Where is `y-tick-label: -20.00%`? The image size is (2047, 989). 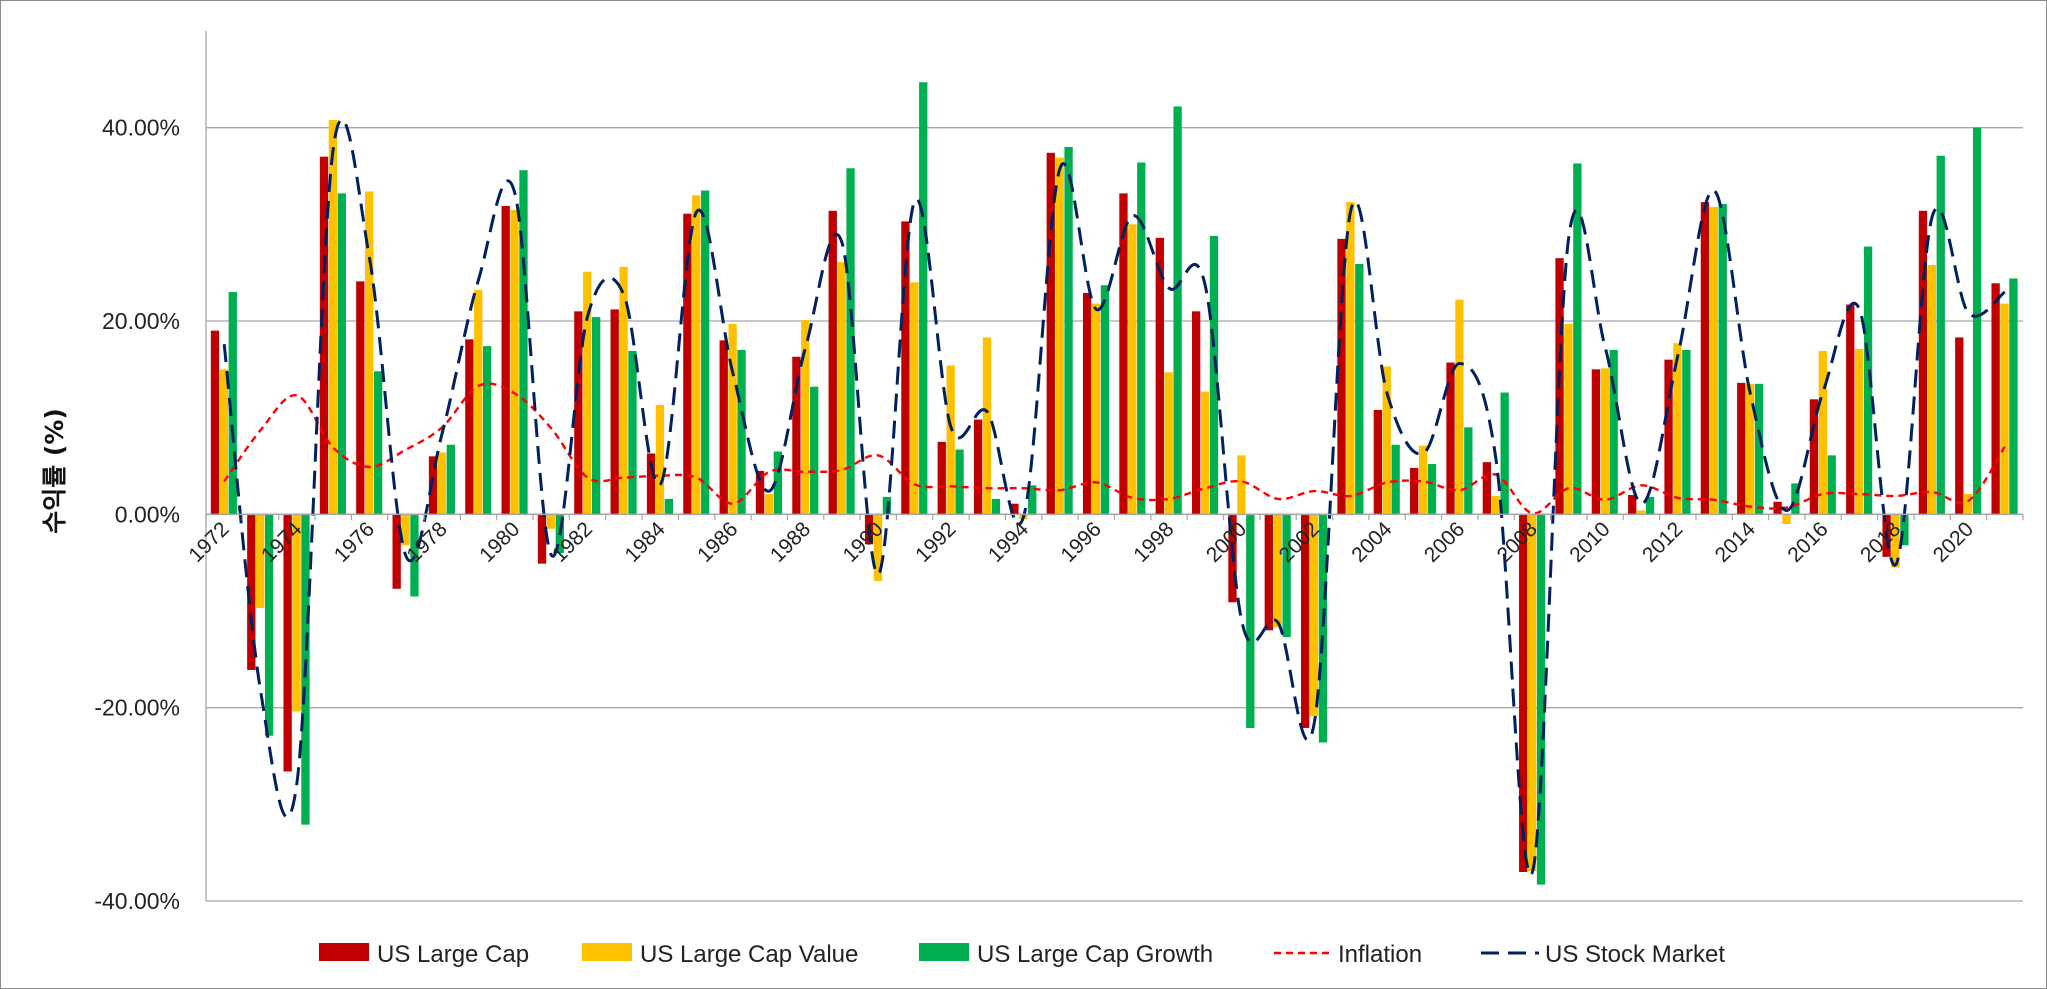 y-tick-label: -20.00% is located at coordinates (137, 708).